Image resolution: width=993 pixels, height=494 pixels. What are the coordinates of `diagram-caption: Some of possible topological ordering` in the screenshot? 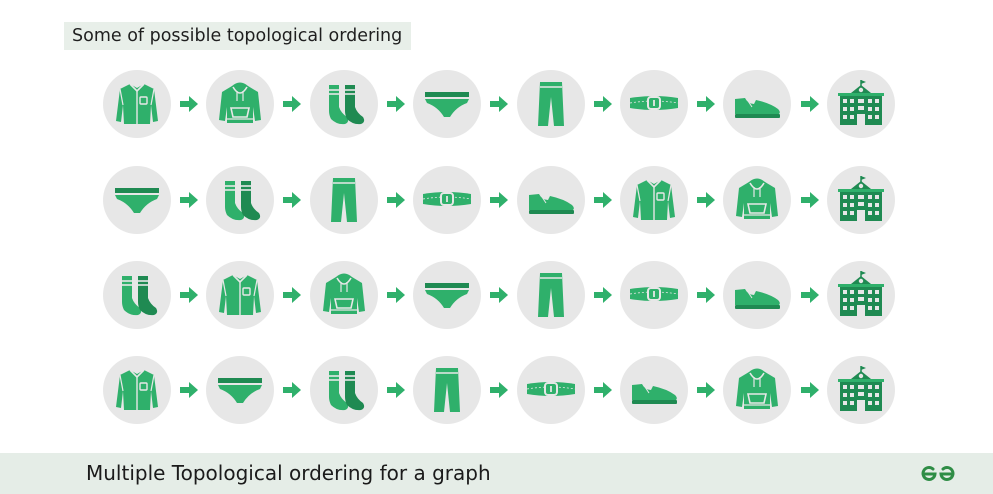 It's located at (238, 36).